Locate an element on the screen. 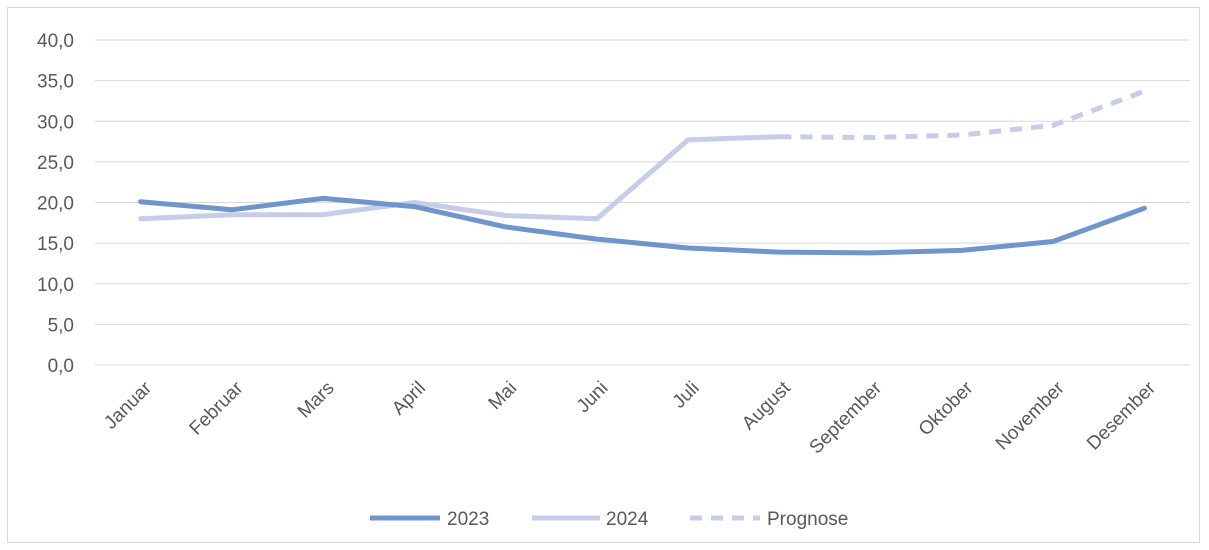 The image size is (1209, 550). legend-label-2023: 2023 is located at coordinates (468, 519).